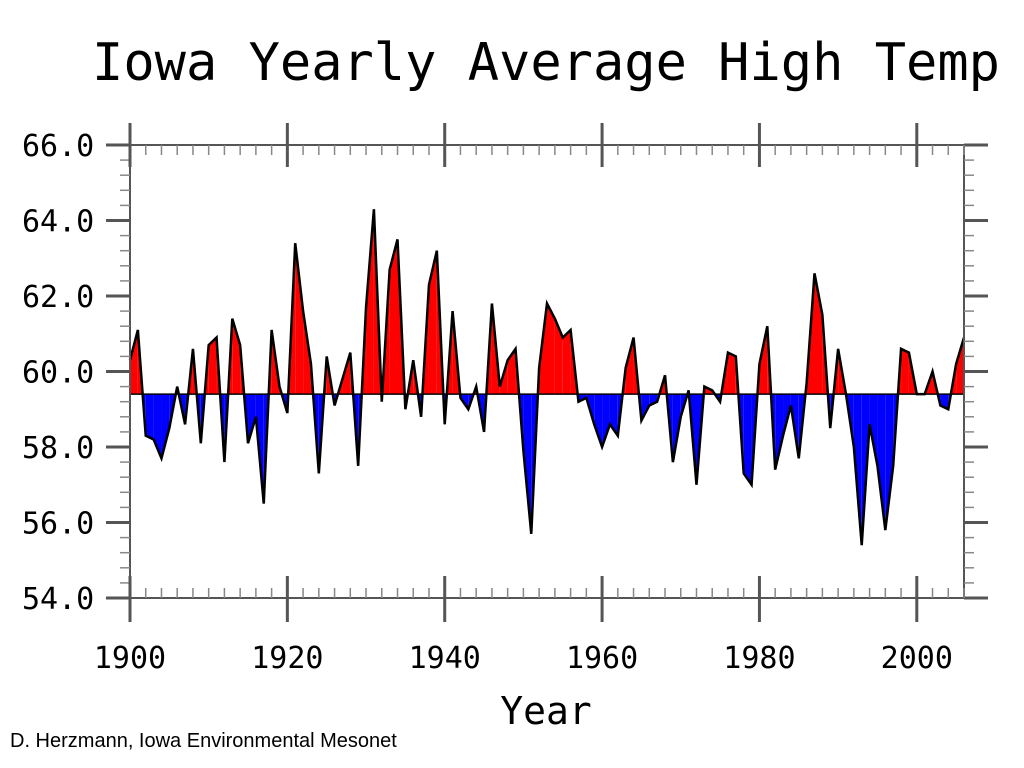  I want to click on x-tick-label: 2000, so click(917, 658).